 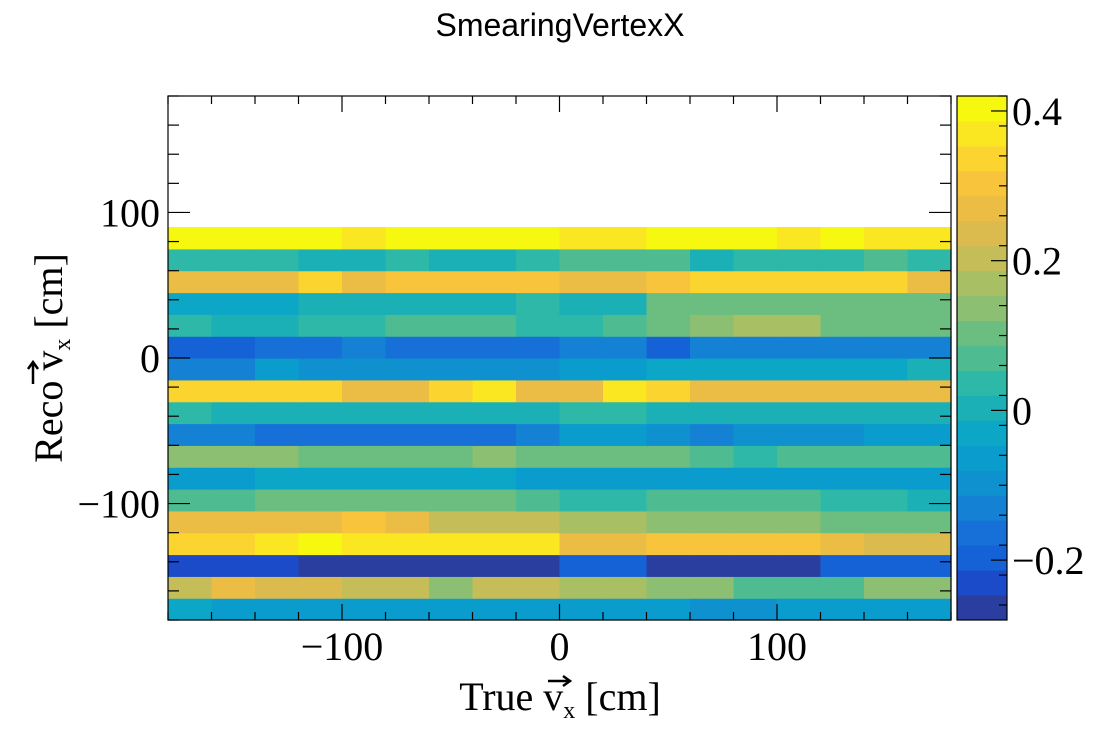 What do you see at coordinates (560, 699) in the screenshot?
I see `x-axis-title: True vx [cm]` at bounding box center [560, 699].